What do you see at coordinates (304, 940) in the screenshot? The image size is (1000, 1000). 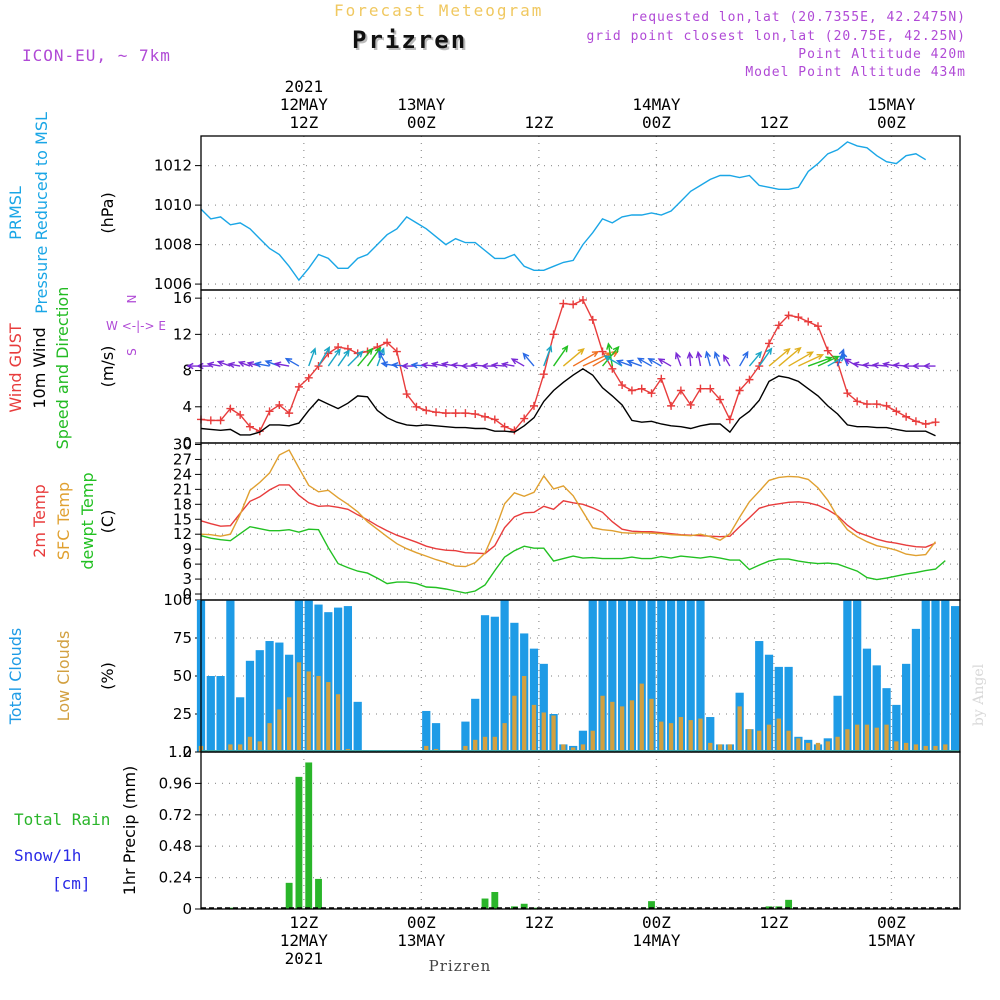 I see `time-label-bottom: 12MAY` at bounding box center [304, 940].